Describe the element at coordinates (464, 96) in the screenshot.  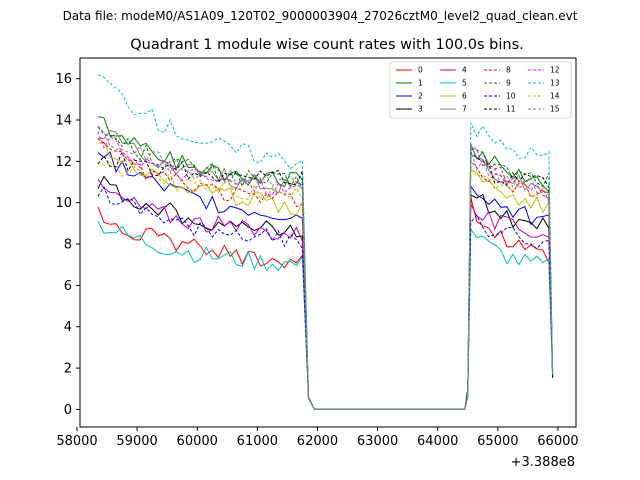
I see `legend-label-6: 6` at that location.